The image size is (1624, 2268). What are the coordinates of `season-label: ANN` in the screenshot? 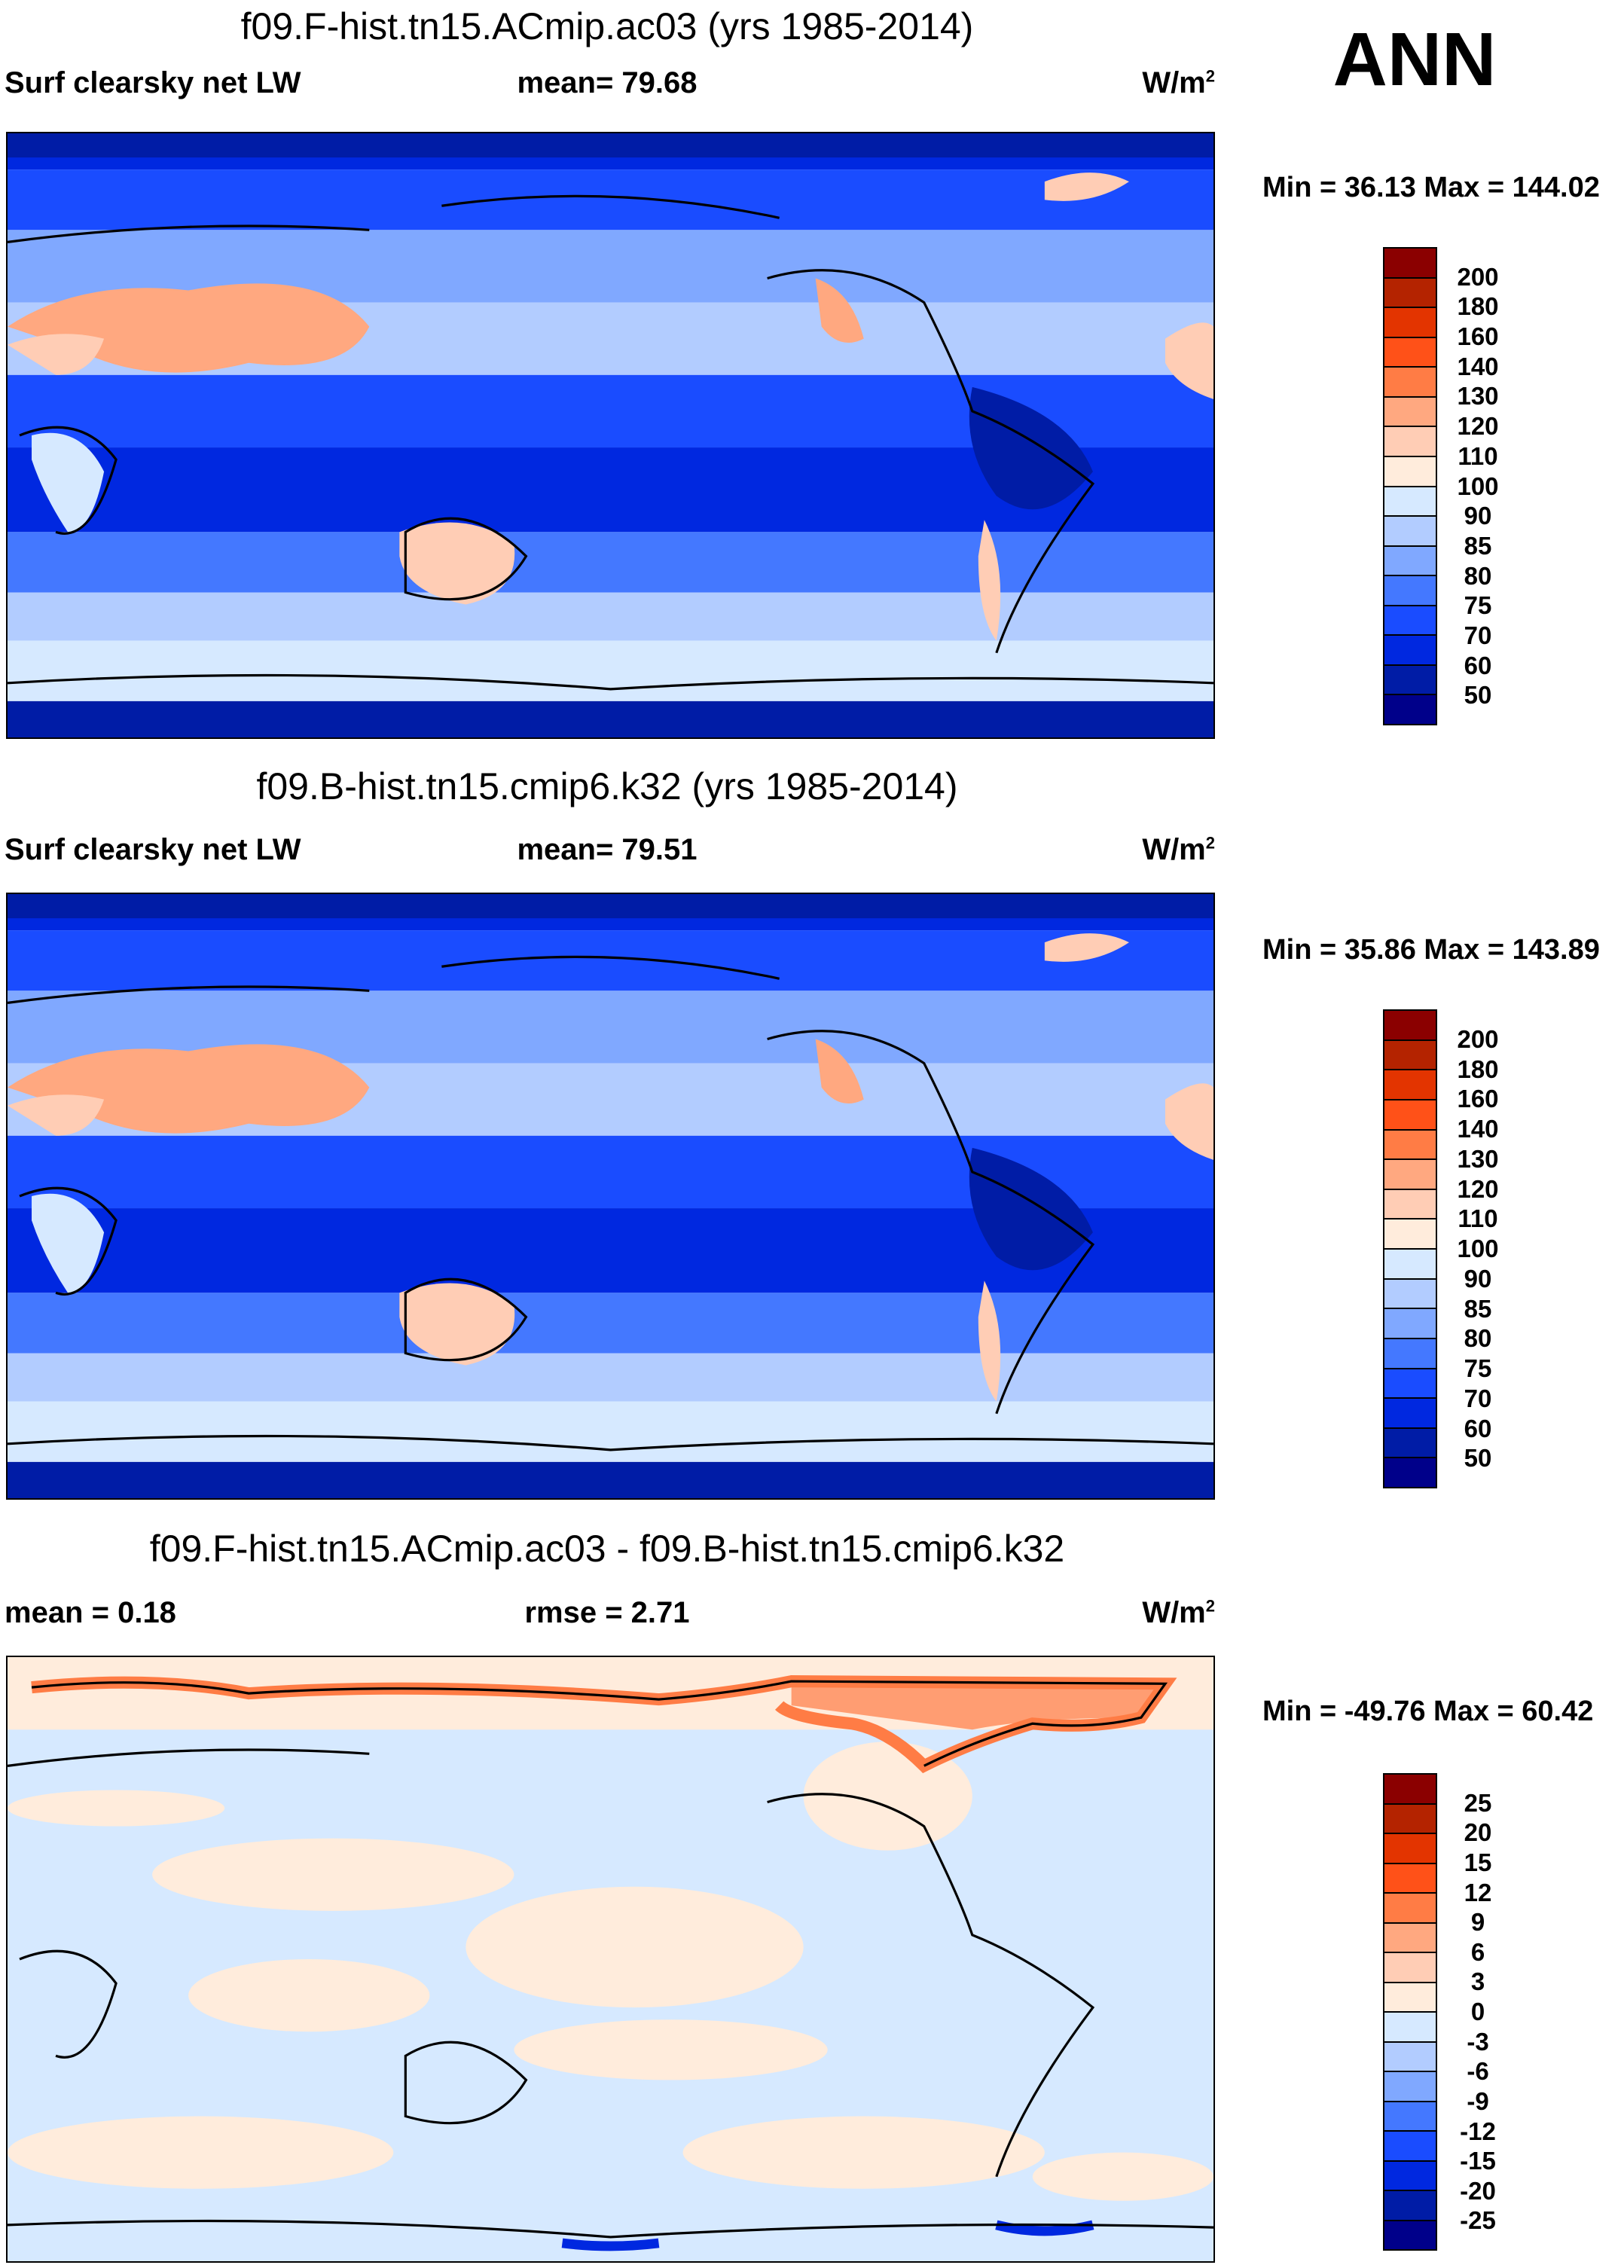 It's located at (1415, 59).